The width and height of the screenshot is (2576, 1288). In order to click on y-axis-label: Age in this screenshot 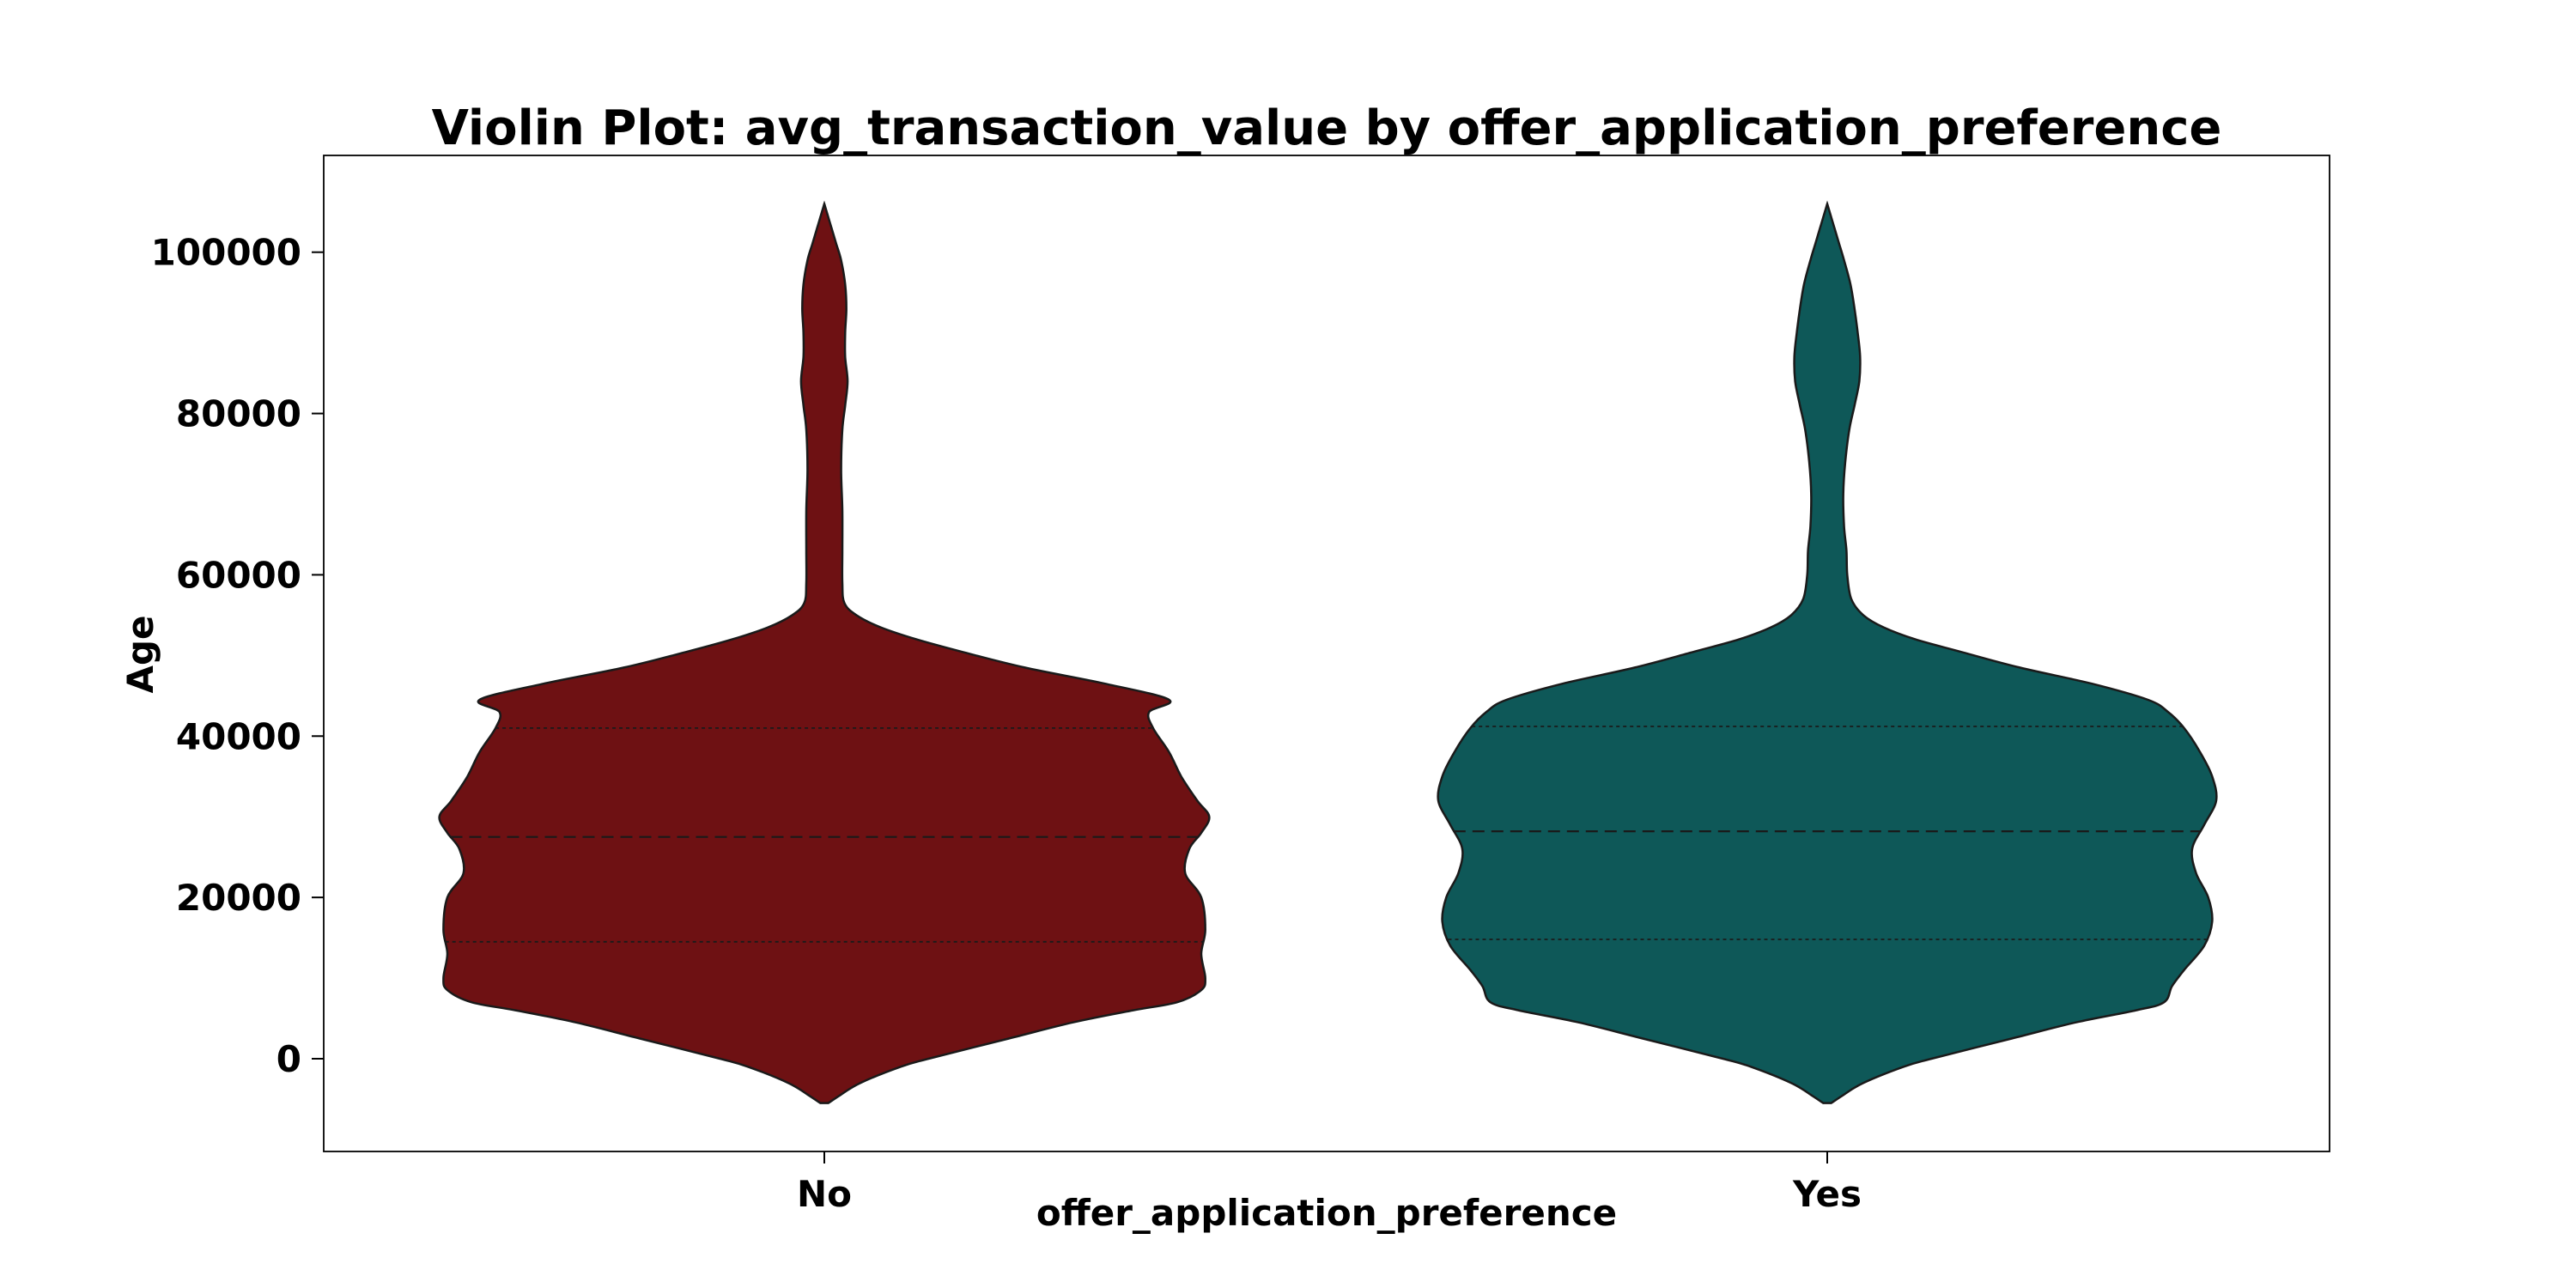, I will do `click(140, 654)`.